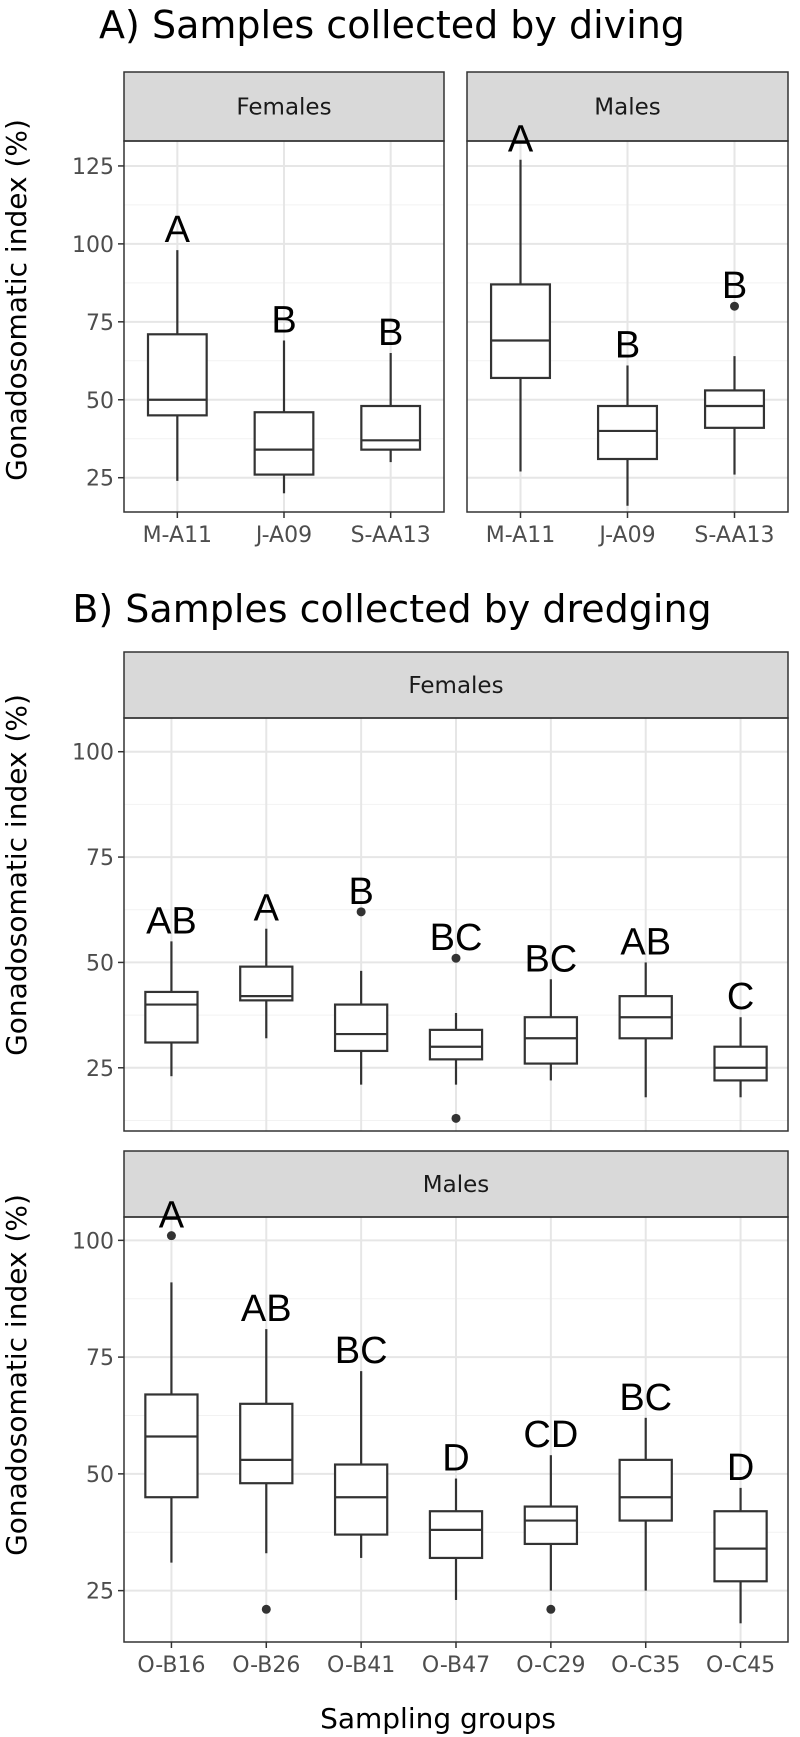 Image resolution: width=800 pixels, height=1737 pixels. What do you see at coordinates (456, 1020) in the screenshot?
I see `box-o-b47: BC` at bounding box center [456, 1020].